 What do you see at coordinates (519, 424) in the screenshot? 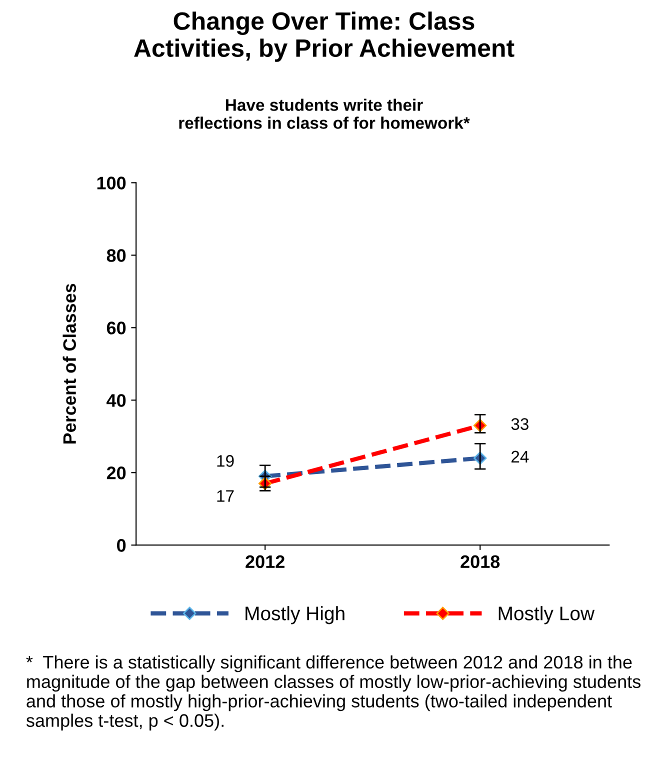
I see `data-label: 33` at bounding box center [519, 424].